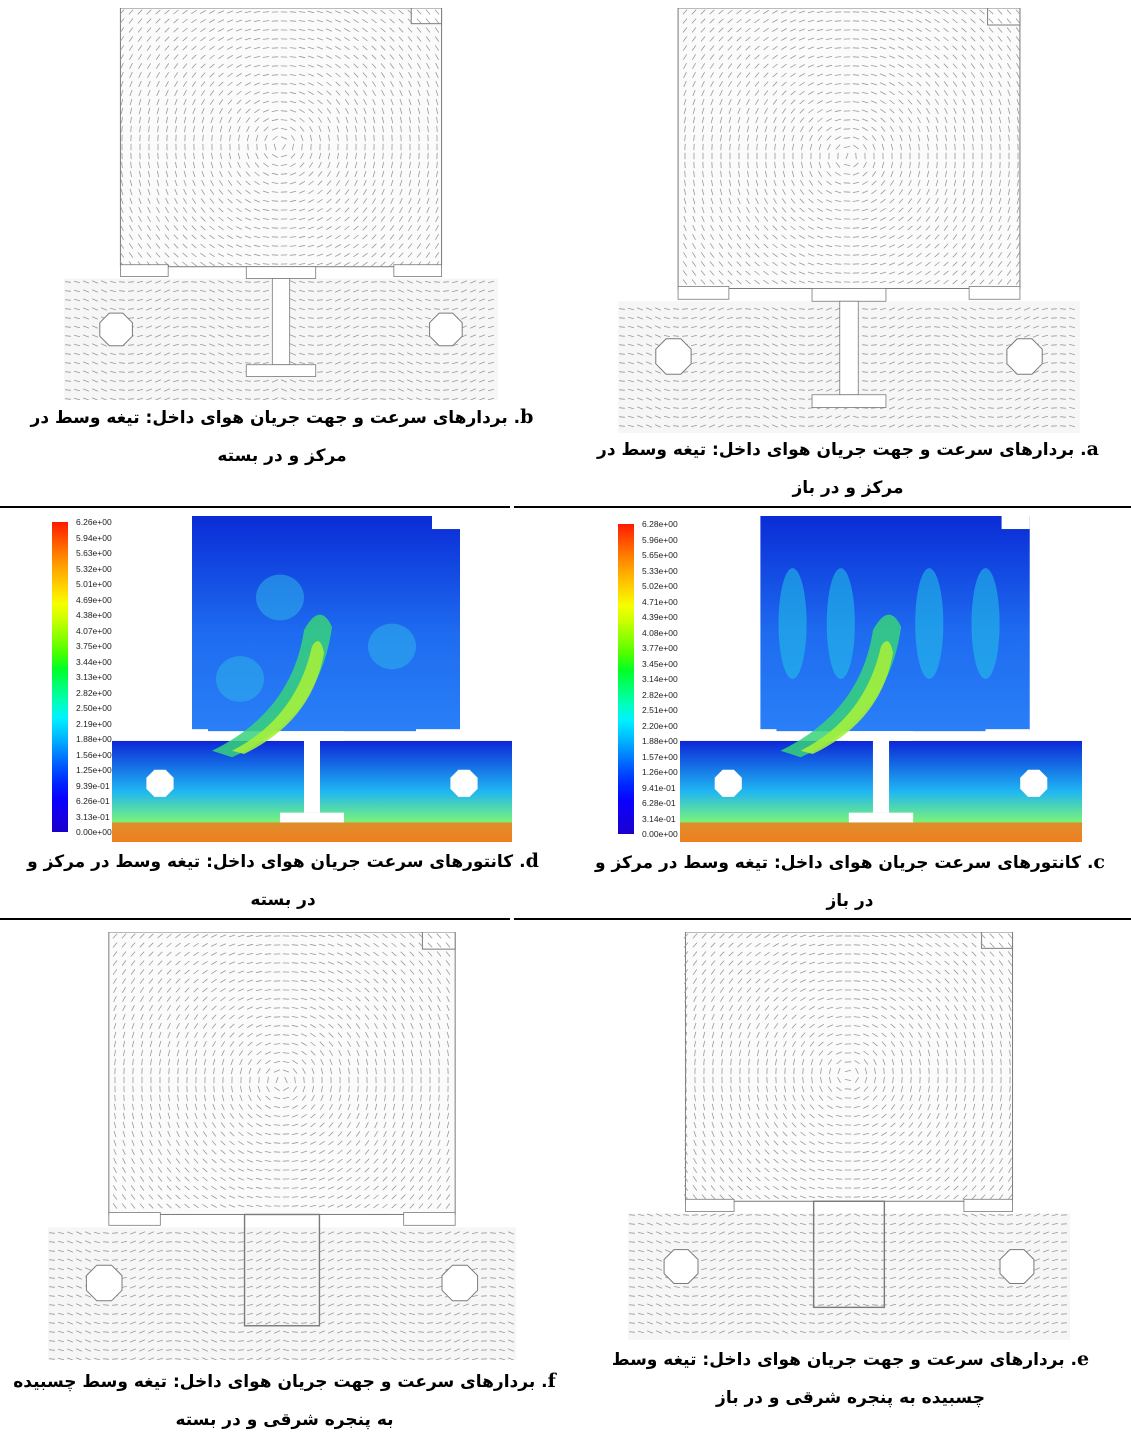 The width and height of the screenshot is (1131, 1439). I want to click on figure-a-vector-plot, so click(849, 220).